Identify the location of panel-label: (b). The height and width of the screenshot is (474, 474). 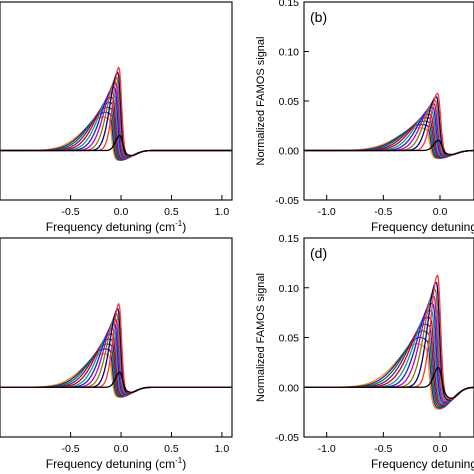
(318, 17).